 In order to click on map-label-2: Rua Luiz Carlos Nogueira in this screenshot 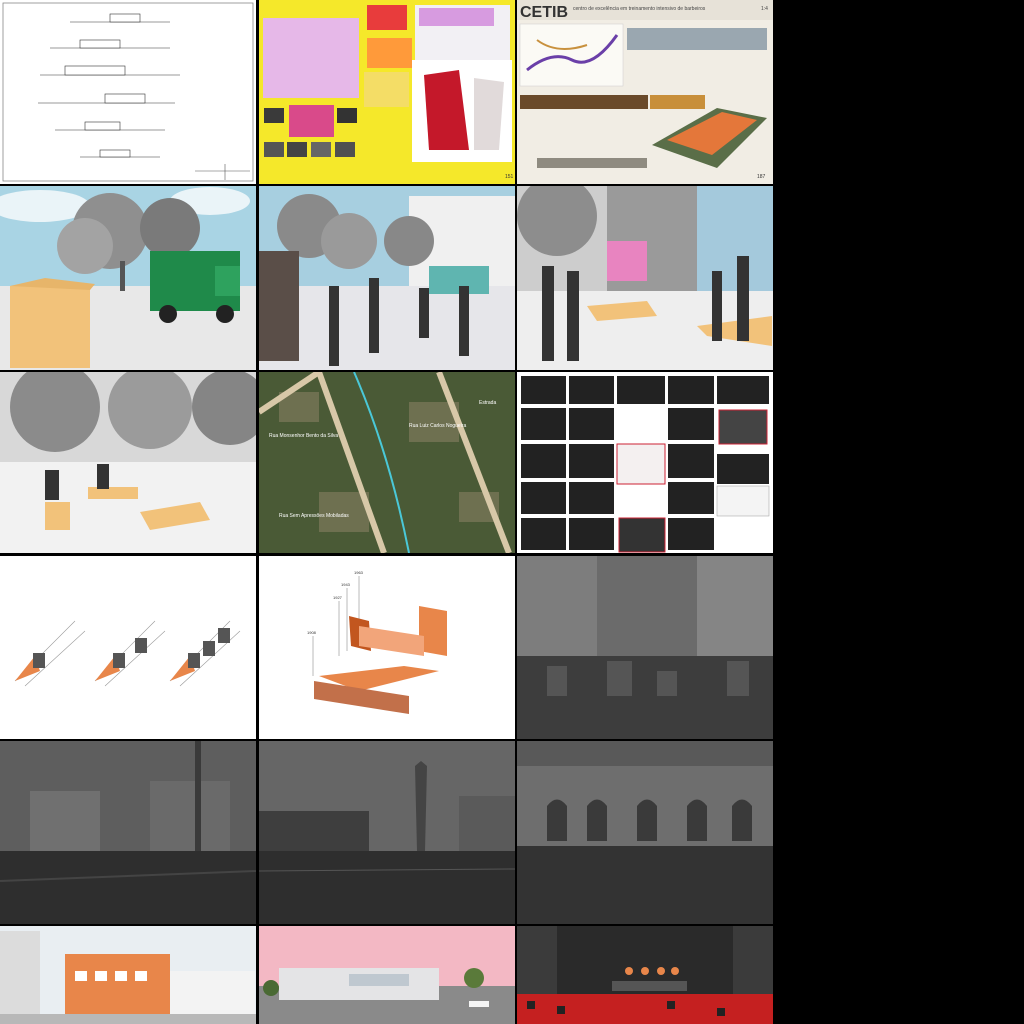, I will do `click(437, 426)`.